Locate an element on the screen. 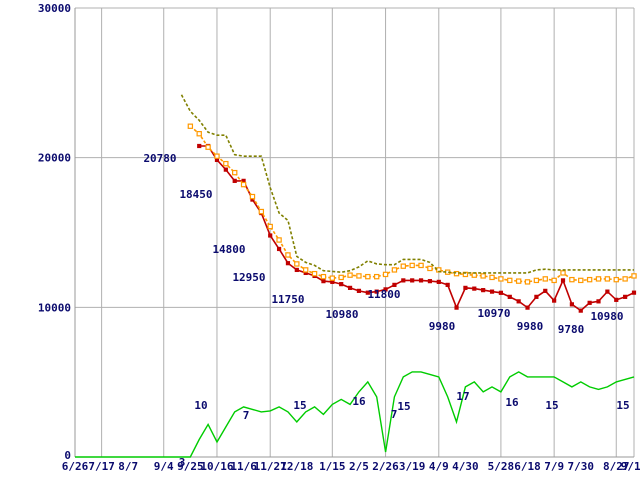 Image resolution: width=640 pixels, height=480 pixels. x-axis-tick-label: 3/19 is located at coordinates (412, 466).